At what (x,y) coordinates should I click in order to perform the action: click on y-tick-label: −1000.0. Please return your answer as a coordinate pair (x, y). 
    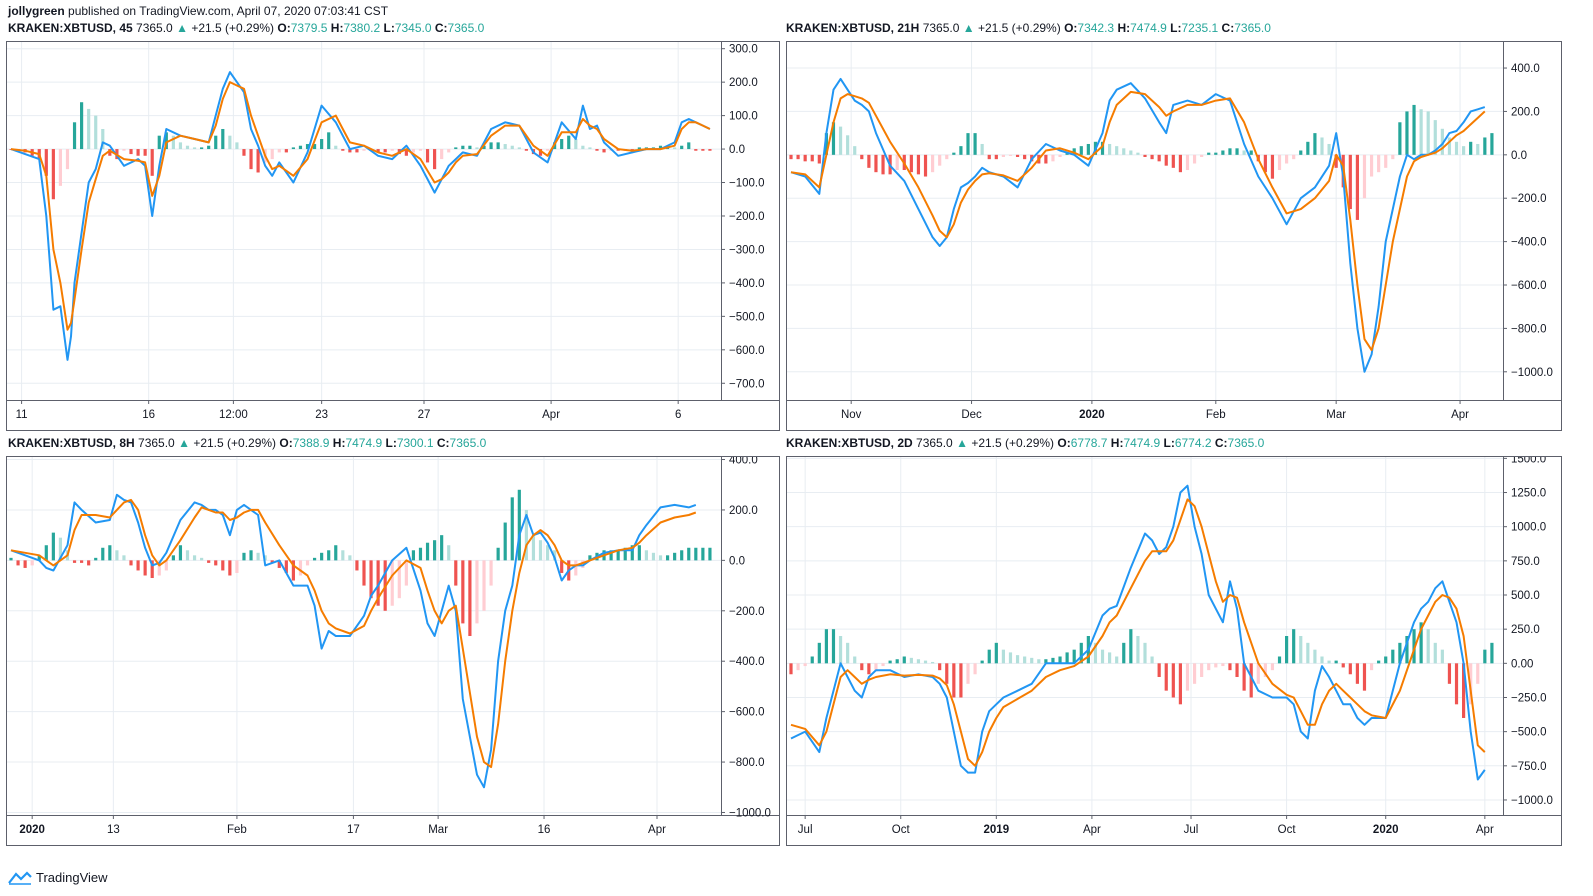
    Looking at the image, I should click on (1532, 801).